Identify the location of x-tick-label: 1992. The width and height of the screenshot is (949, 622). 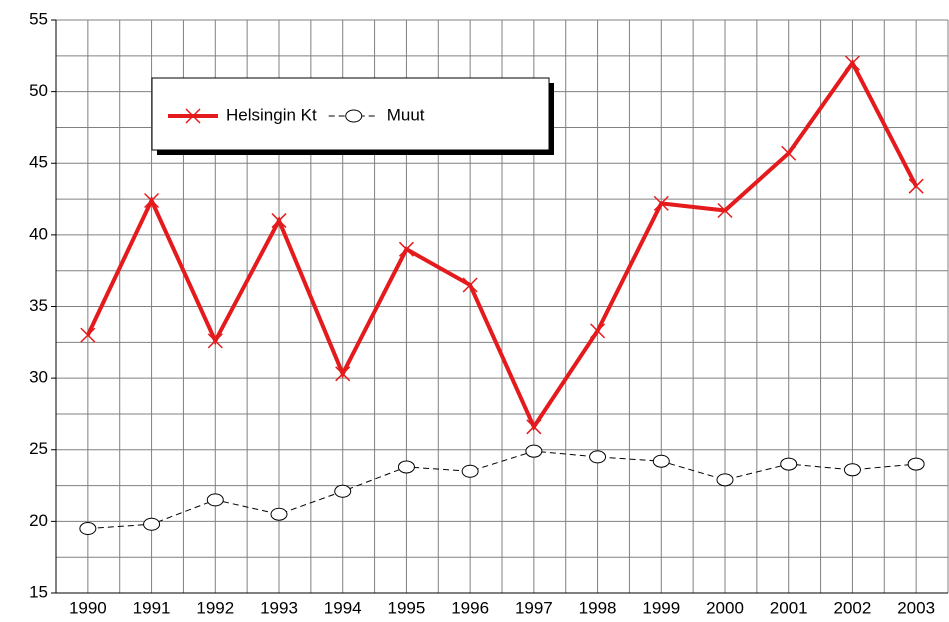
(215, 607).